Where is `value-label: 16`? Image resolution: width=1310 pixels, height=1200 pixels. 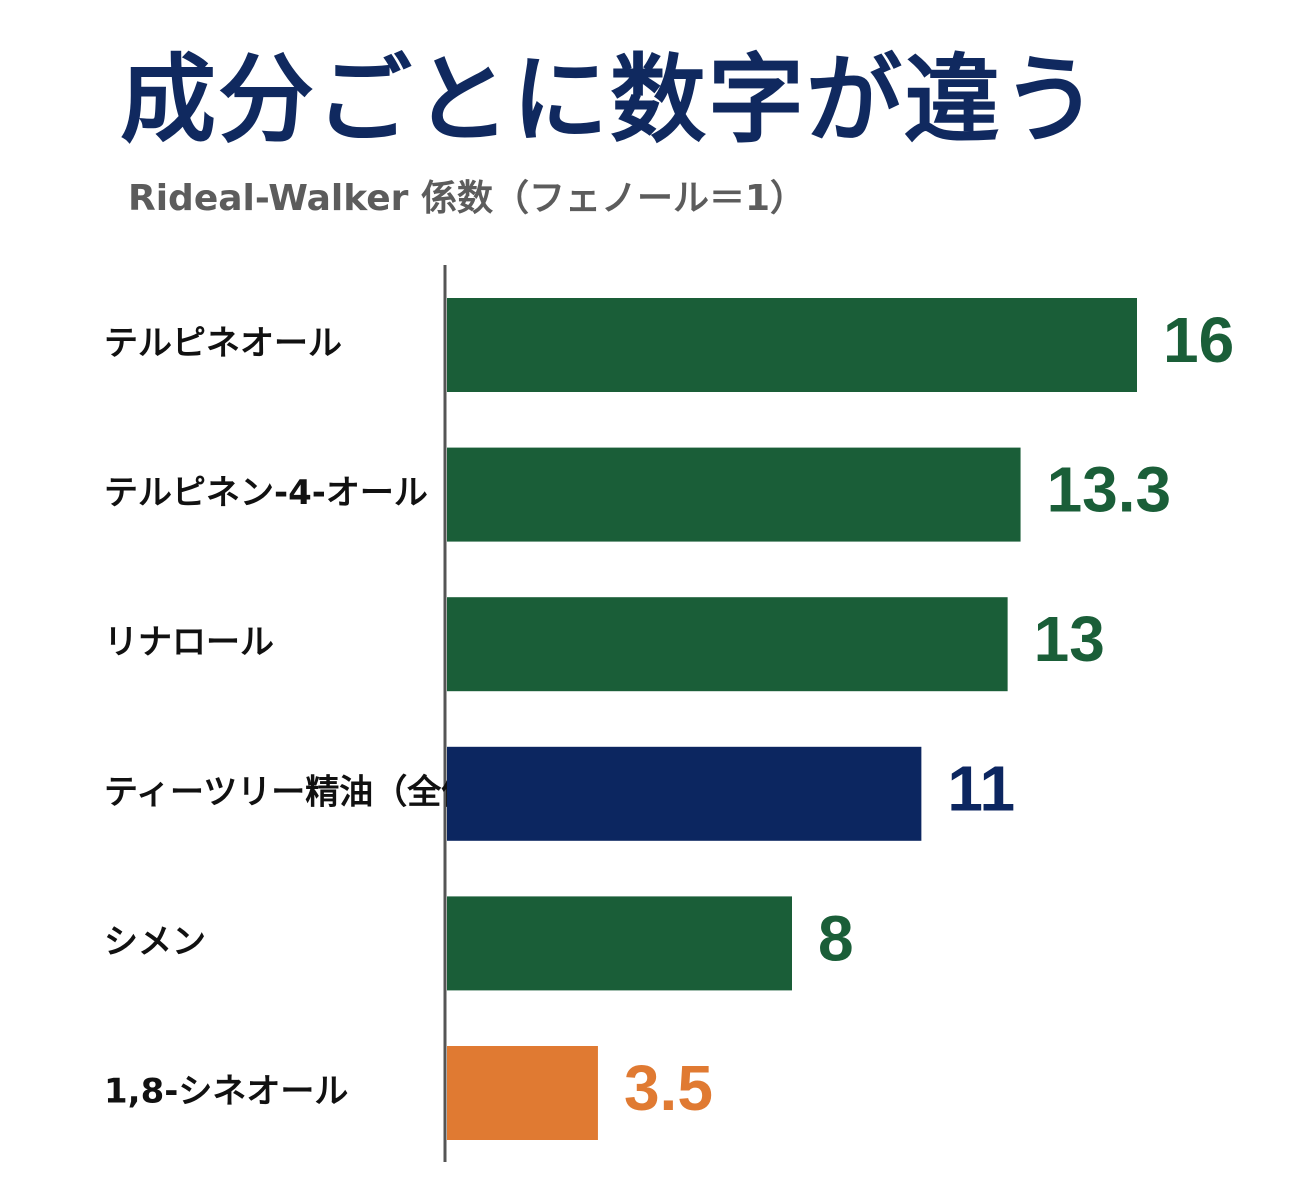
value-label: 16 is located at coordinates (1198, 340).